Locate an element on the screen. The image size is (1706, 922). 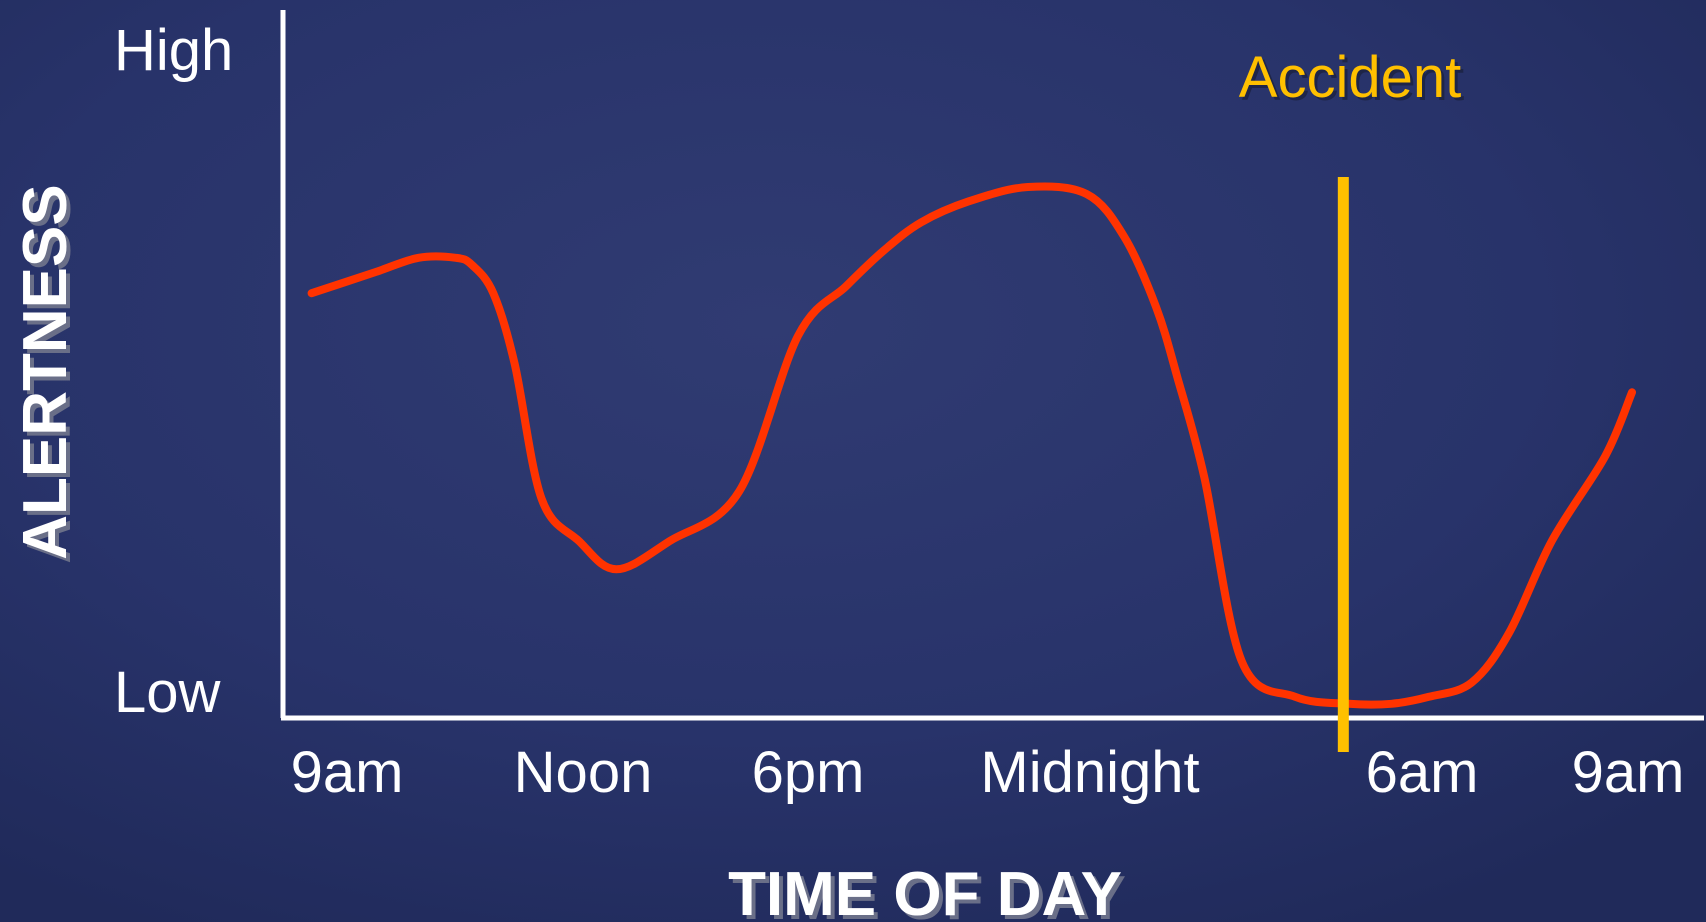
accident-label: Accident is located at coordinates (1350, 77).